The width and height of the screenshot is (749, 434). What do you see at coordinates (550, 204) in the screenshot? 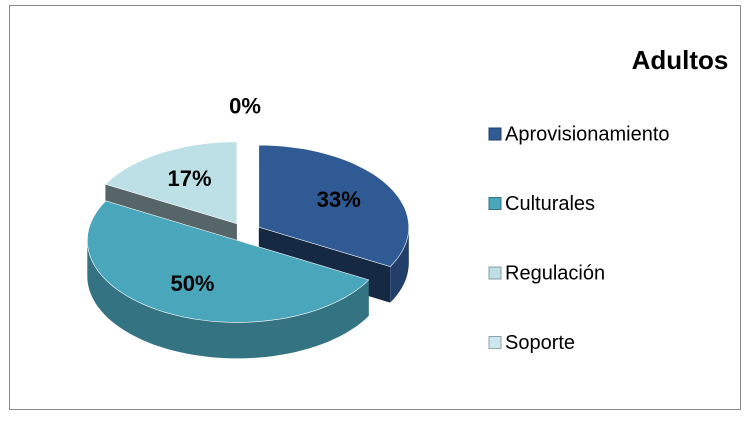
I see `legend-label: Culturales` at bounding box center [550, 204].